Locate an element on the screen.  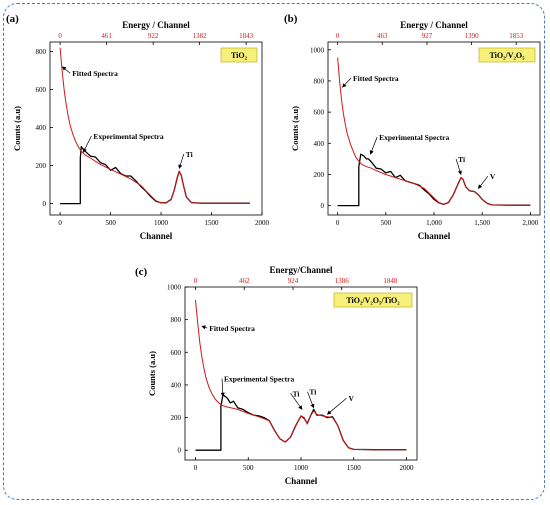
top-tick-label: 927 is located at coordinates (427, 36).